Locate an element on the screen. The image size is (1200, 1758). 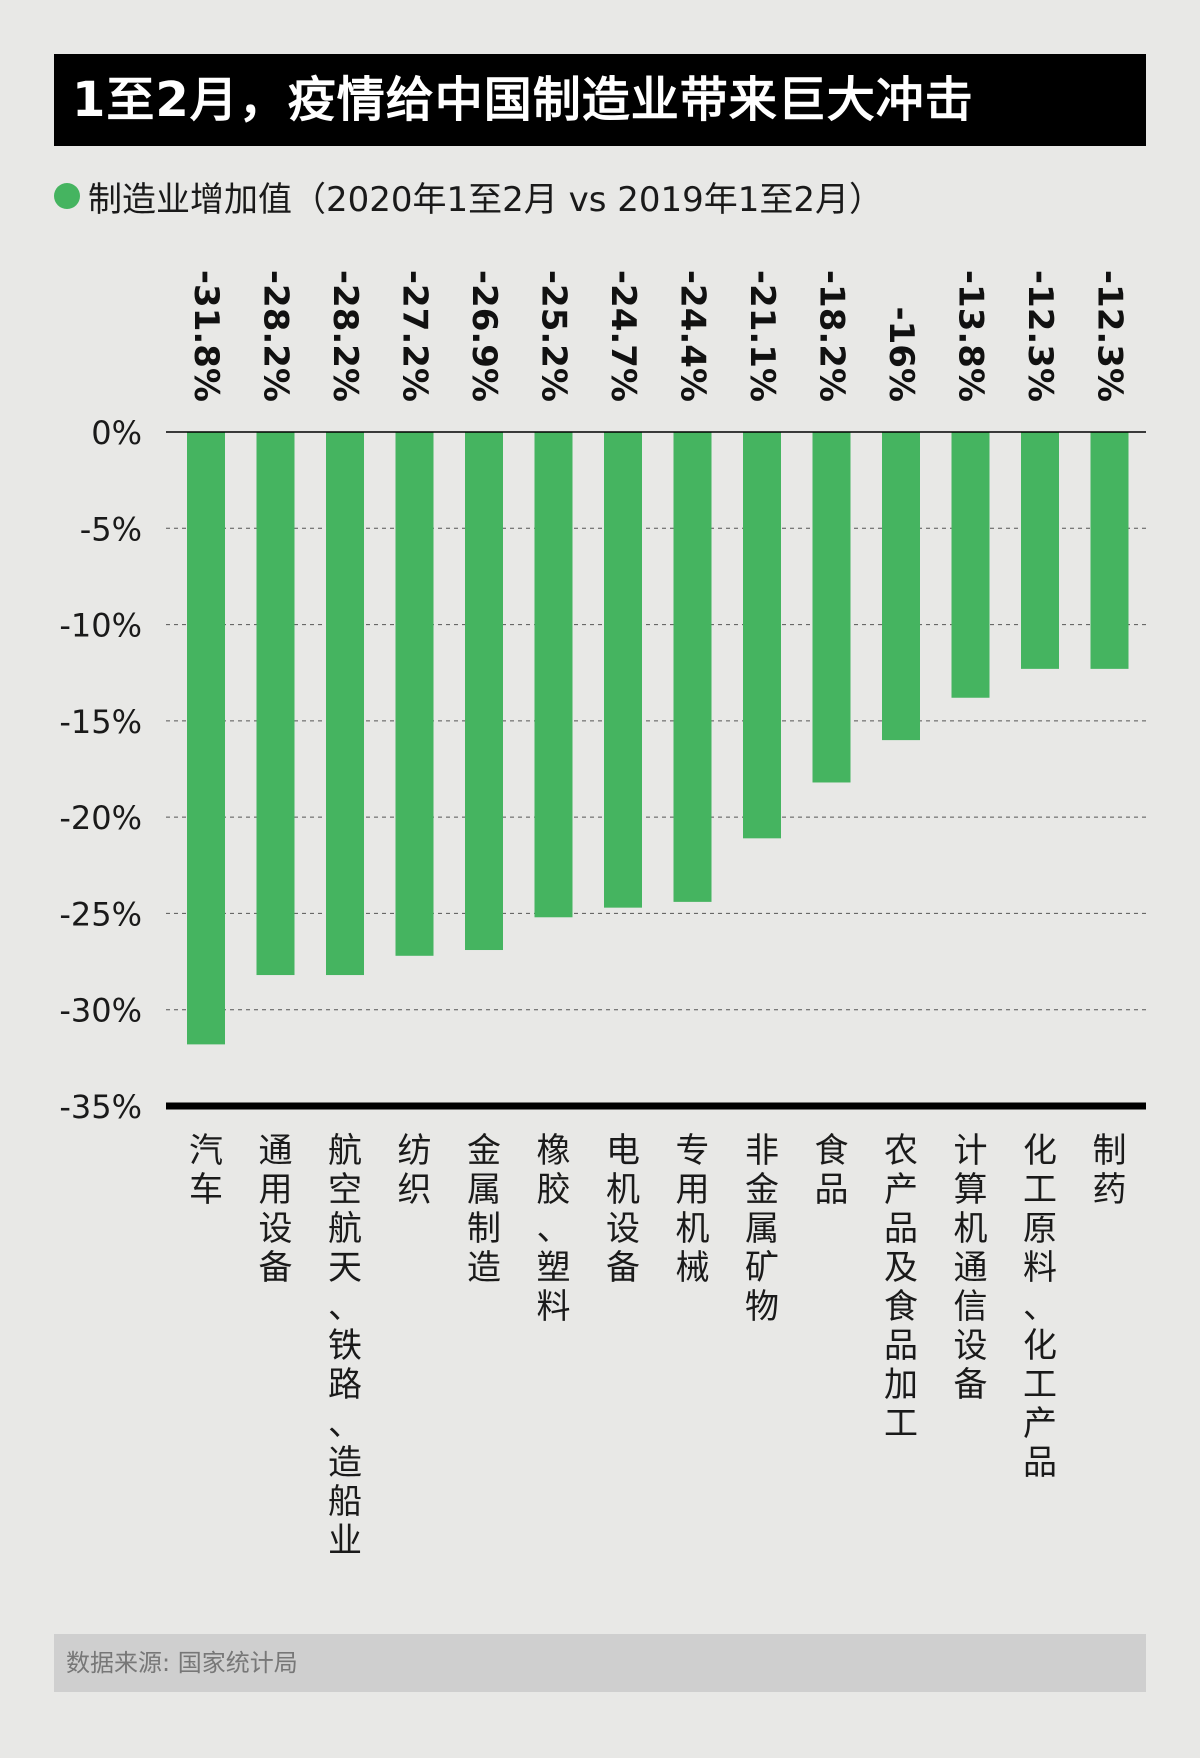
data-label: -26.9% is located at coordinates (484, 336).